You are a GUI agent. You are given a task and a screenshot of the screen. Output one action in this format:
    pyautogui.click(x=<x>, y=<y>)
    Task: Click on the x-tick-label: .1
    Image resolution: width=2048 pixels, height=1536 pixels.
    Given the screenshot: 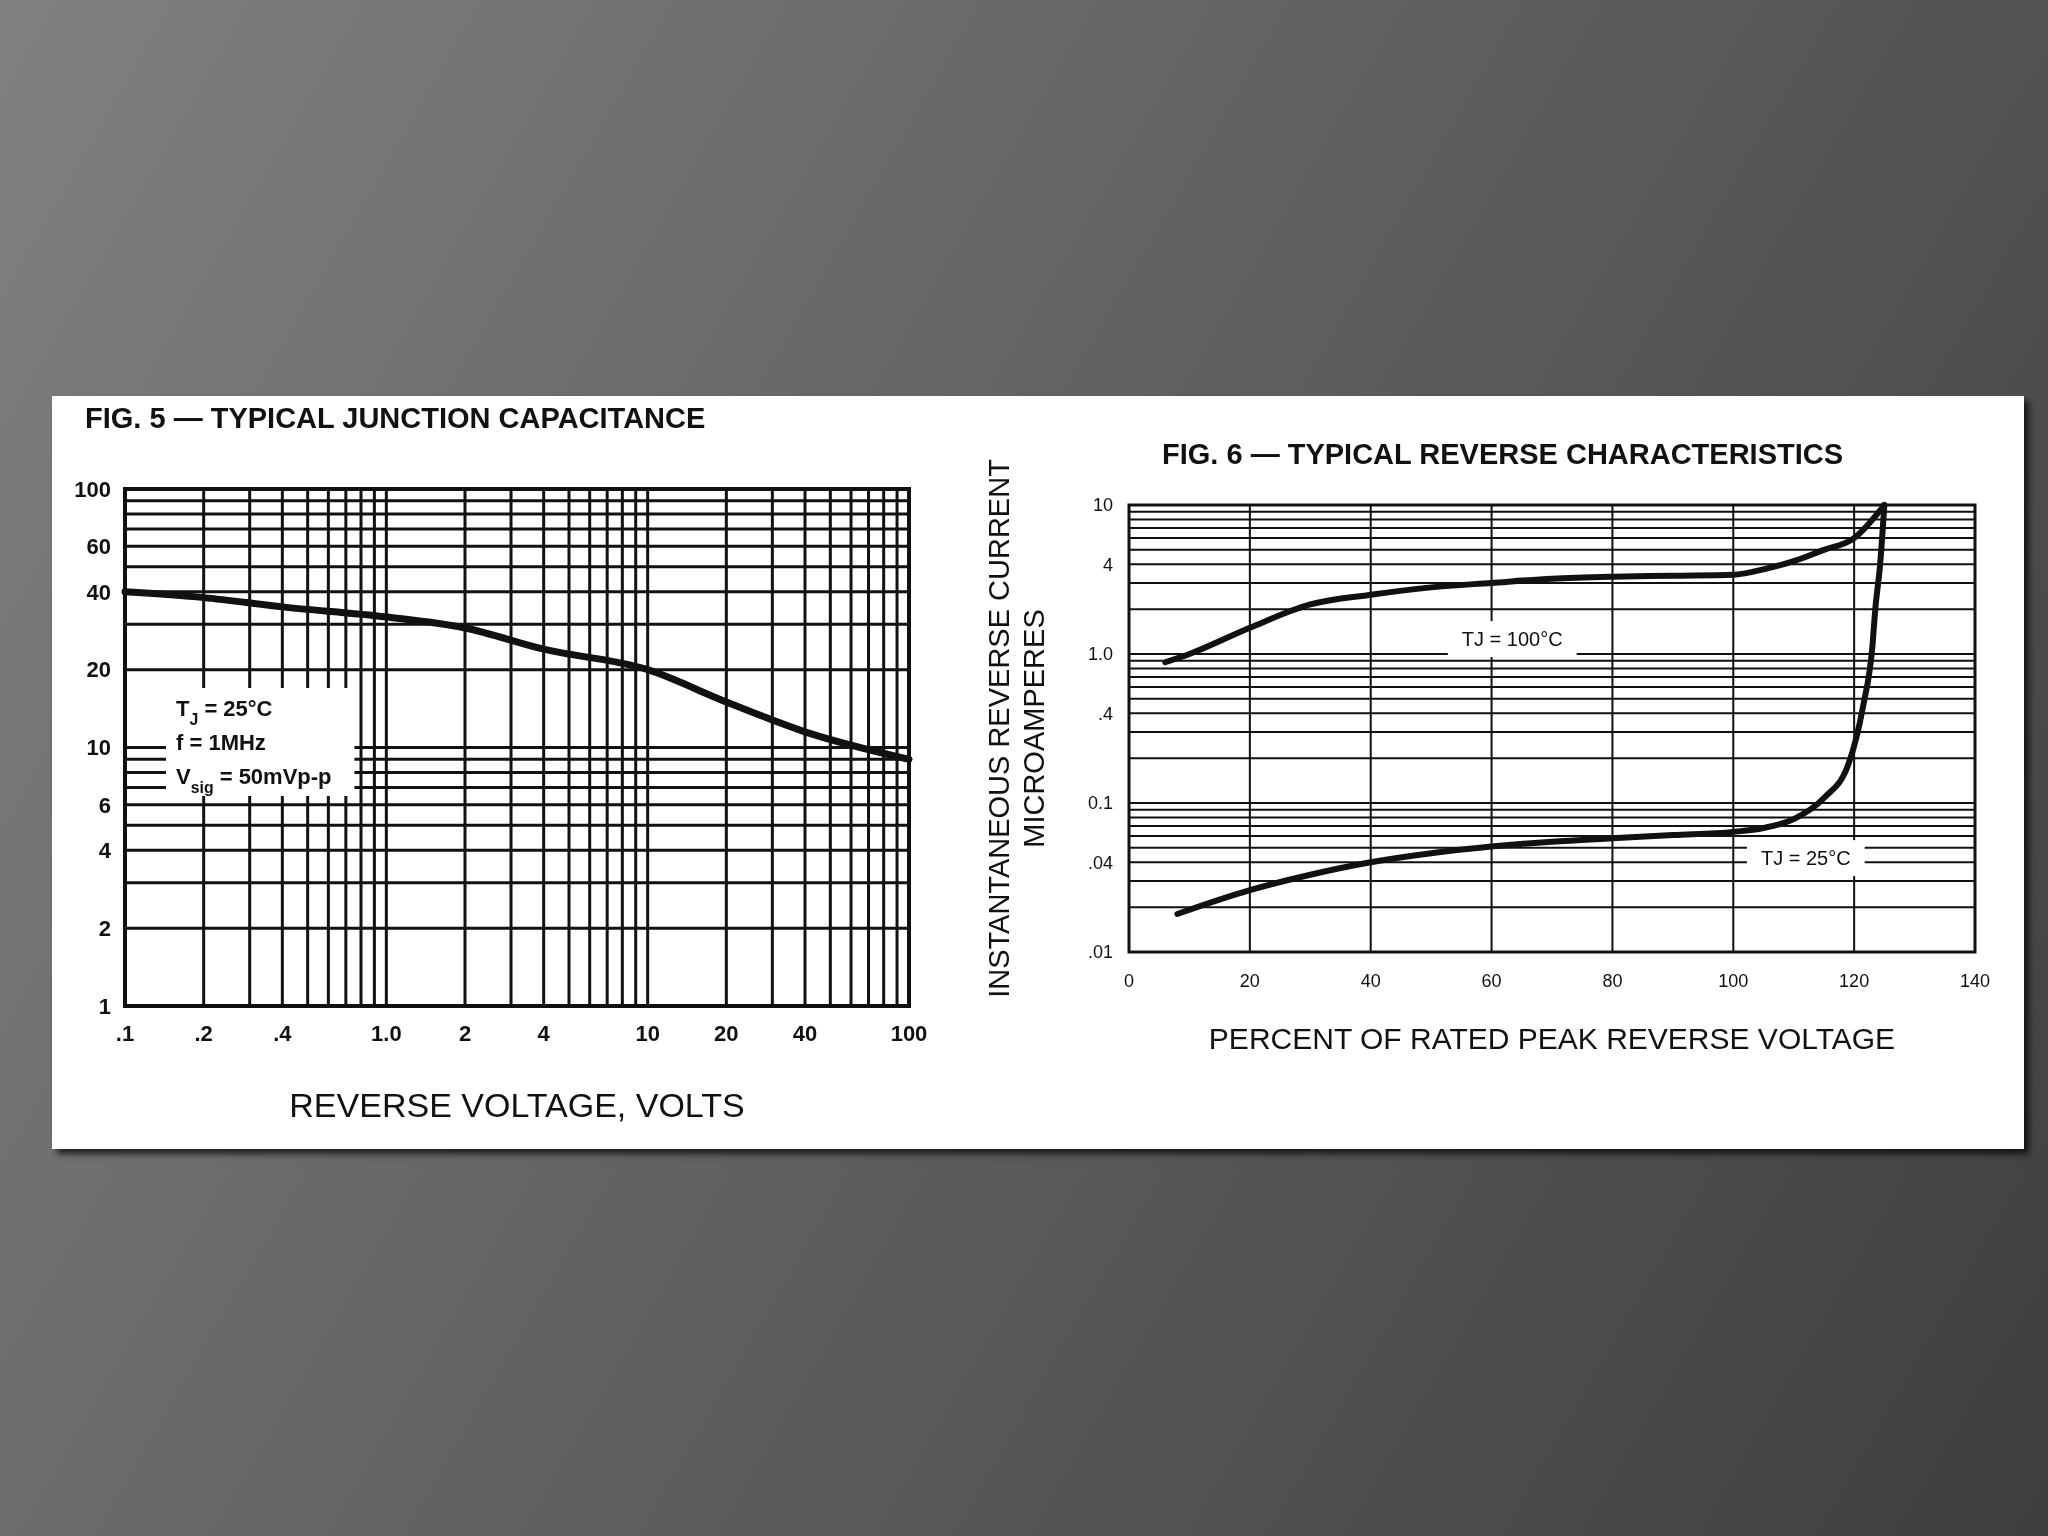 What is the action you would take?
    pyautogui.click(x=125, y=1033)
    